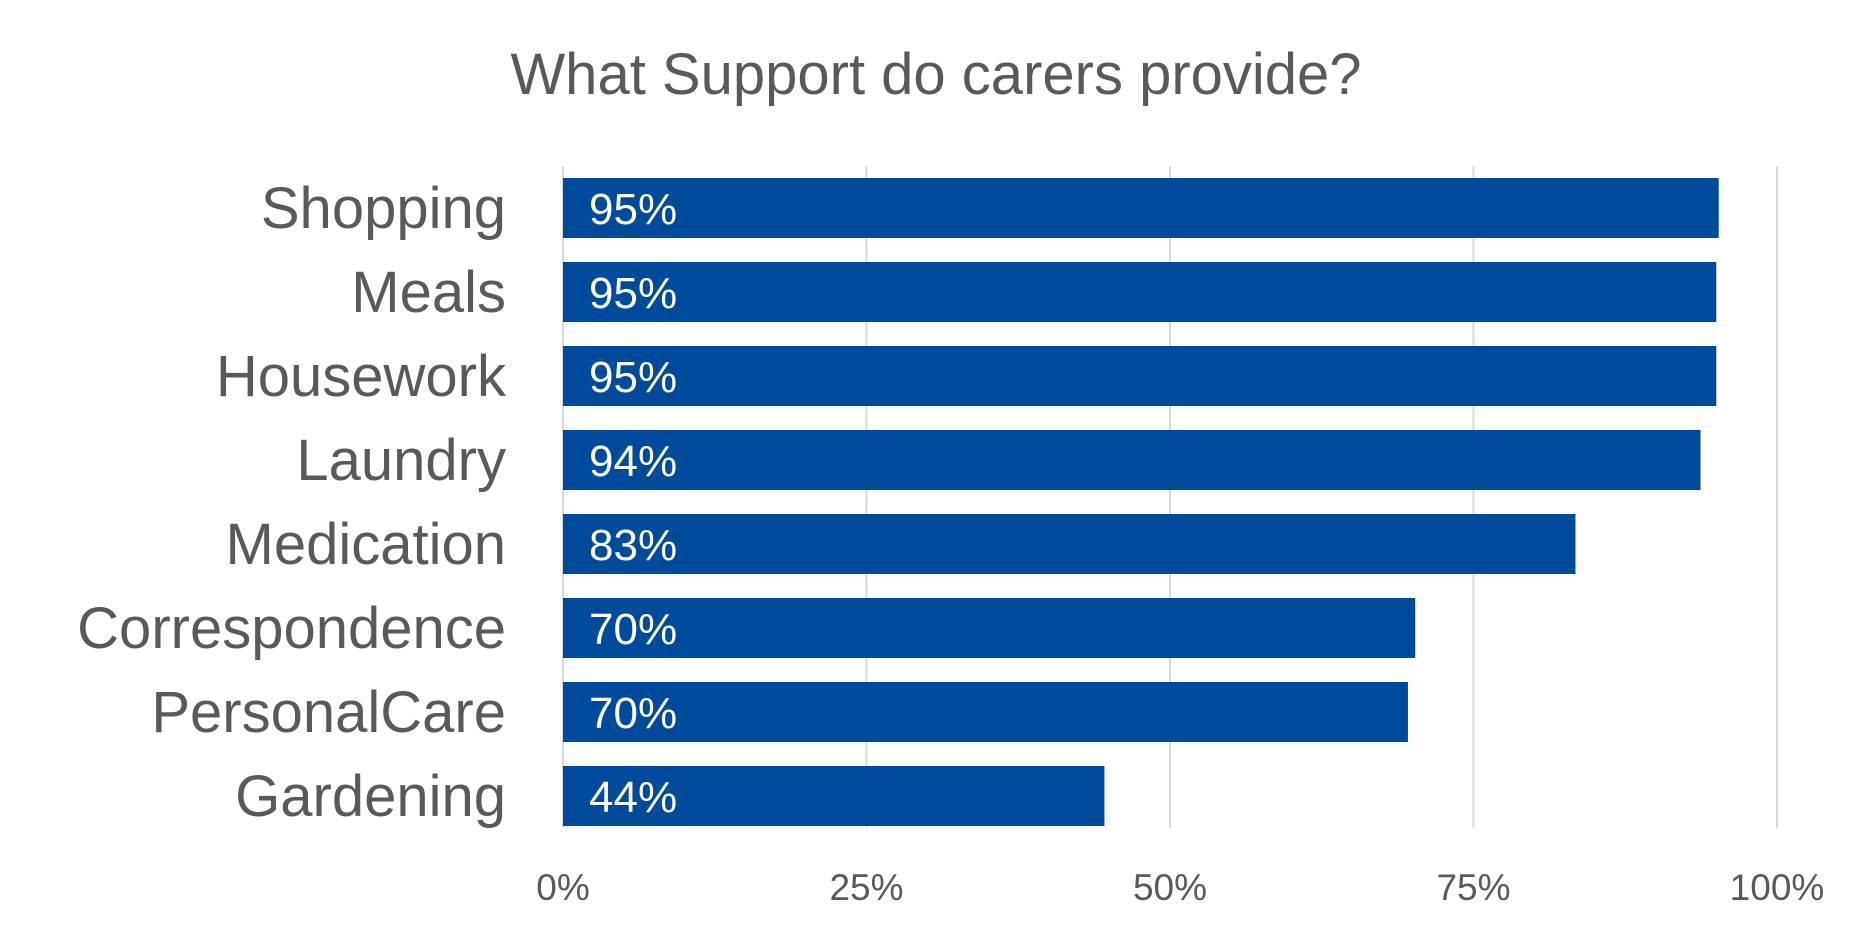 The image size is (1872, 935). What do you see at coordinates (401, 460) in the screenshot?
I see `category-label: Laundry` at bounding box center [401, 460].